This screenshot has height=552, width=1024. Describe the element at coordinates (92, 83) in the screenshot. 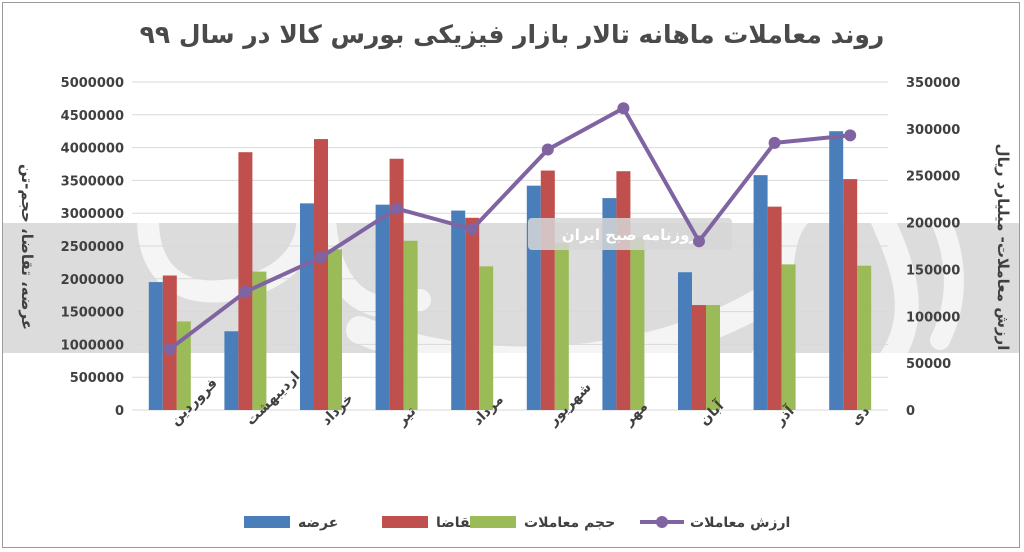

I see `left-tick-label: 5000000` at that location.